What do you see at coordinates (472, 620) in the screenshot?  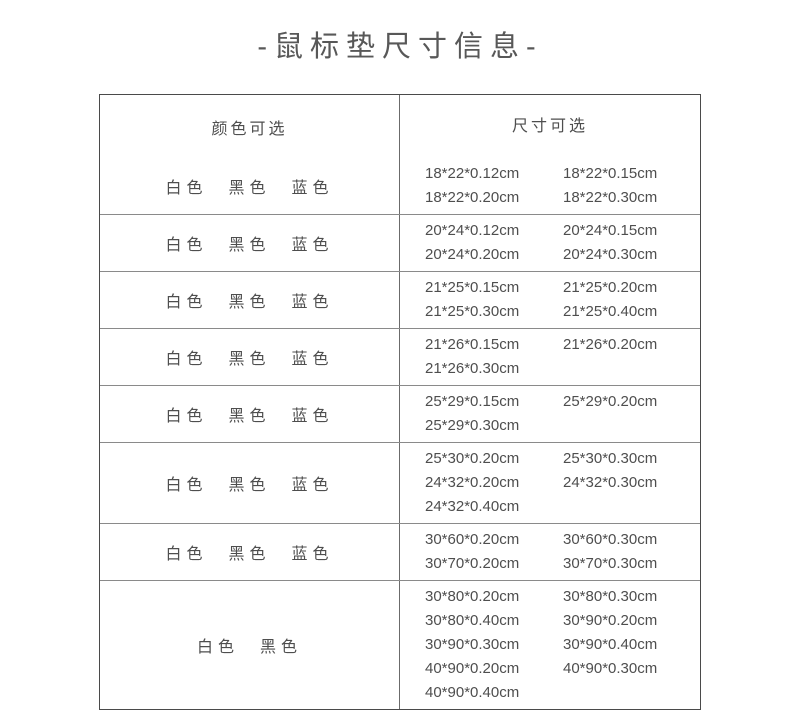 I see `size-option: 30*80*0.40cm` at bounding box center [472, 620].